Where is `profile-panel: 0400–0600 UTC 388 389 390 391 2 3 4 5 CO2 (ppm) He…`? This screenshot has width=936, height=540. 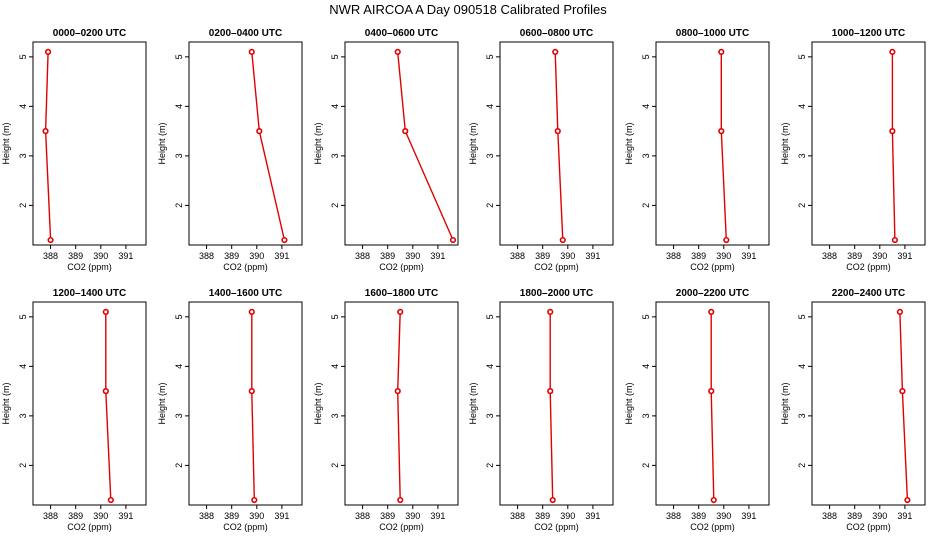
profile-panel: 0400–0600 UTC 388 389 390 391 2 3 4 5 CO2 (ppm) He… is located at coordinates (386, 150).